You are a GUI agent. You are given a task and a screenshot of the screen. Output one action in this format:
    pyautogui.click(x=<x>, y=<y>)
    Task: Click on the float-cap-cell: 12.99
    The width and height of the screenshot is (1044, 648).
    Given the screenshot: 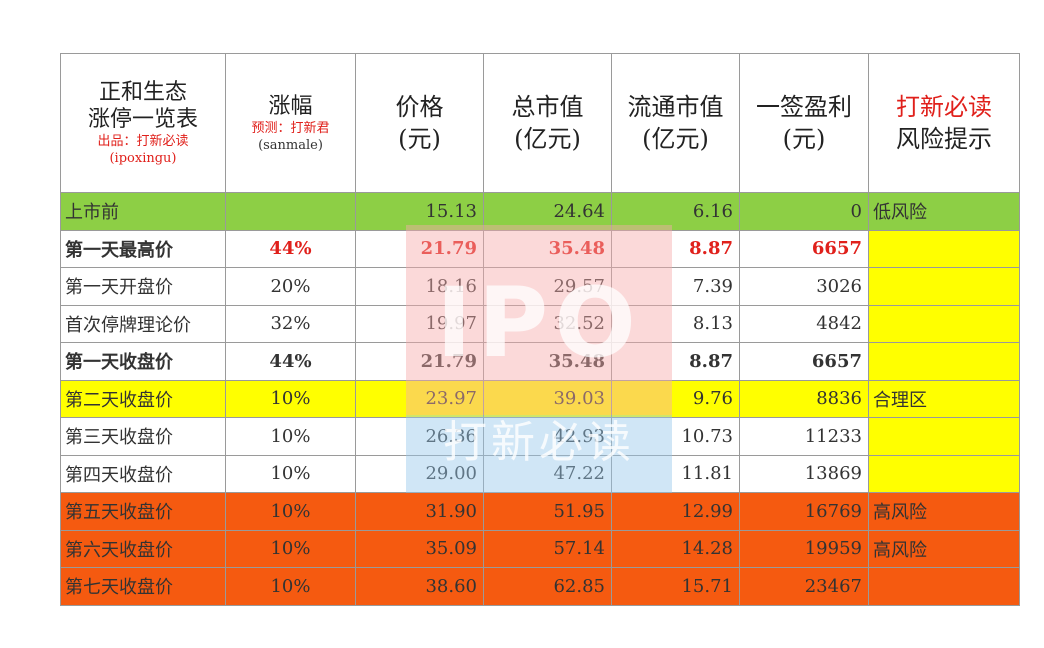 What is the action you would take?
    pyautogui.click(x=675, y=511)
    